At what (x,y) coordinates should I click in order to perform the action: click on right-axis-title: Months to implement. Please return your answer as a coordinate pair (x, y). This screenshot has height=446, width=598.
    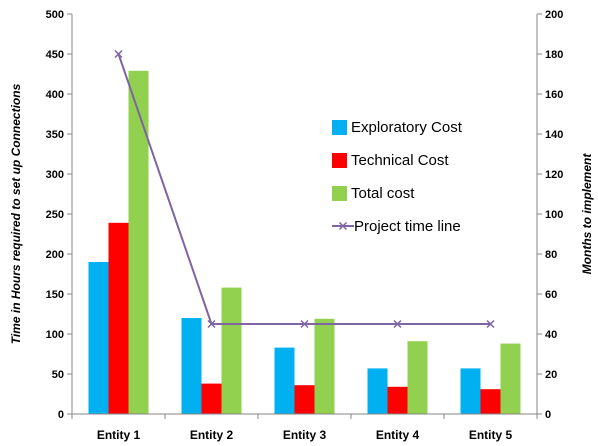
    Looking at the image, I should click on (587, 214).